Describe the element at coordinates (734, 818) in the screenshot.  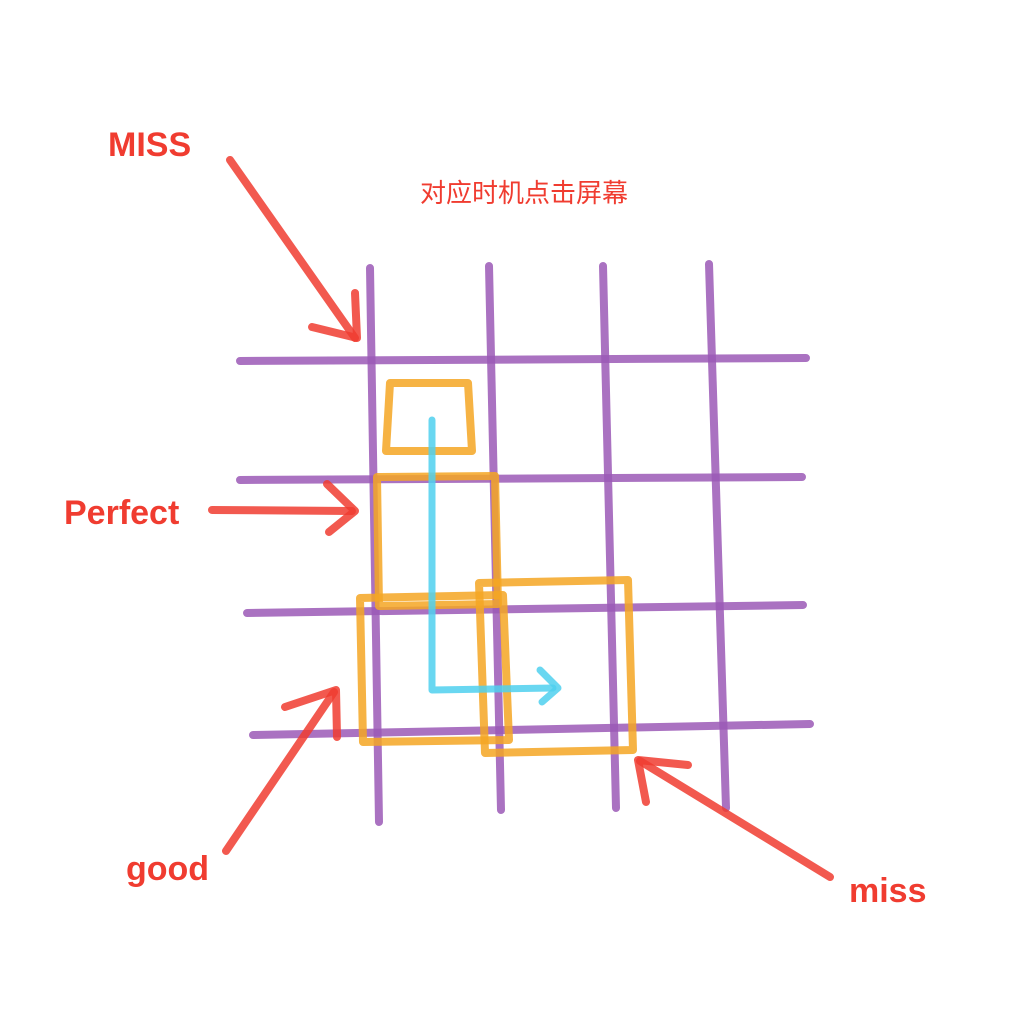
I see `miss-bottom-arrow` at that location.